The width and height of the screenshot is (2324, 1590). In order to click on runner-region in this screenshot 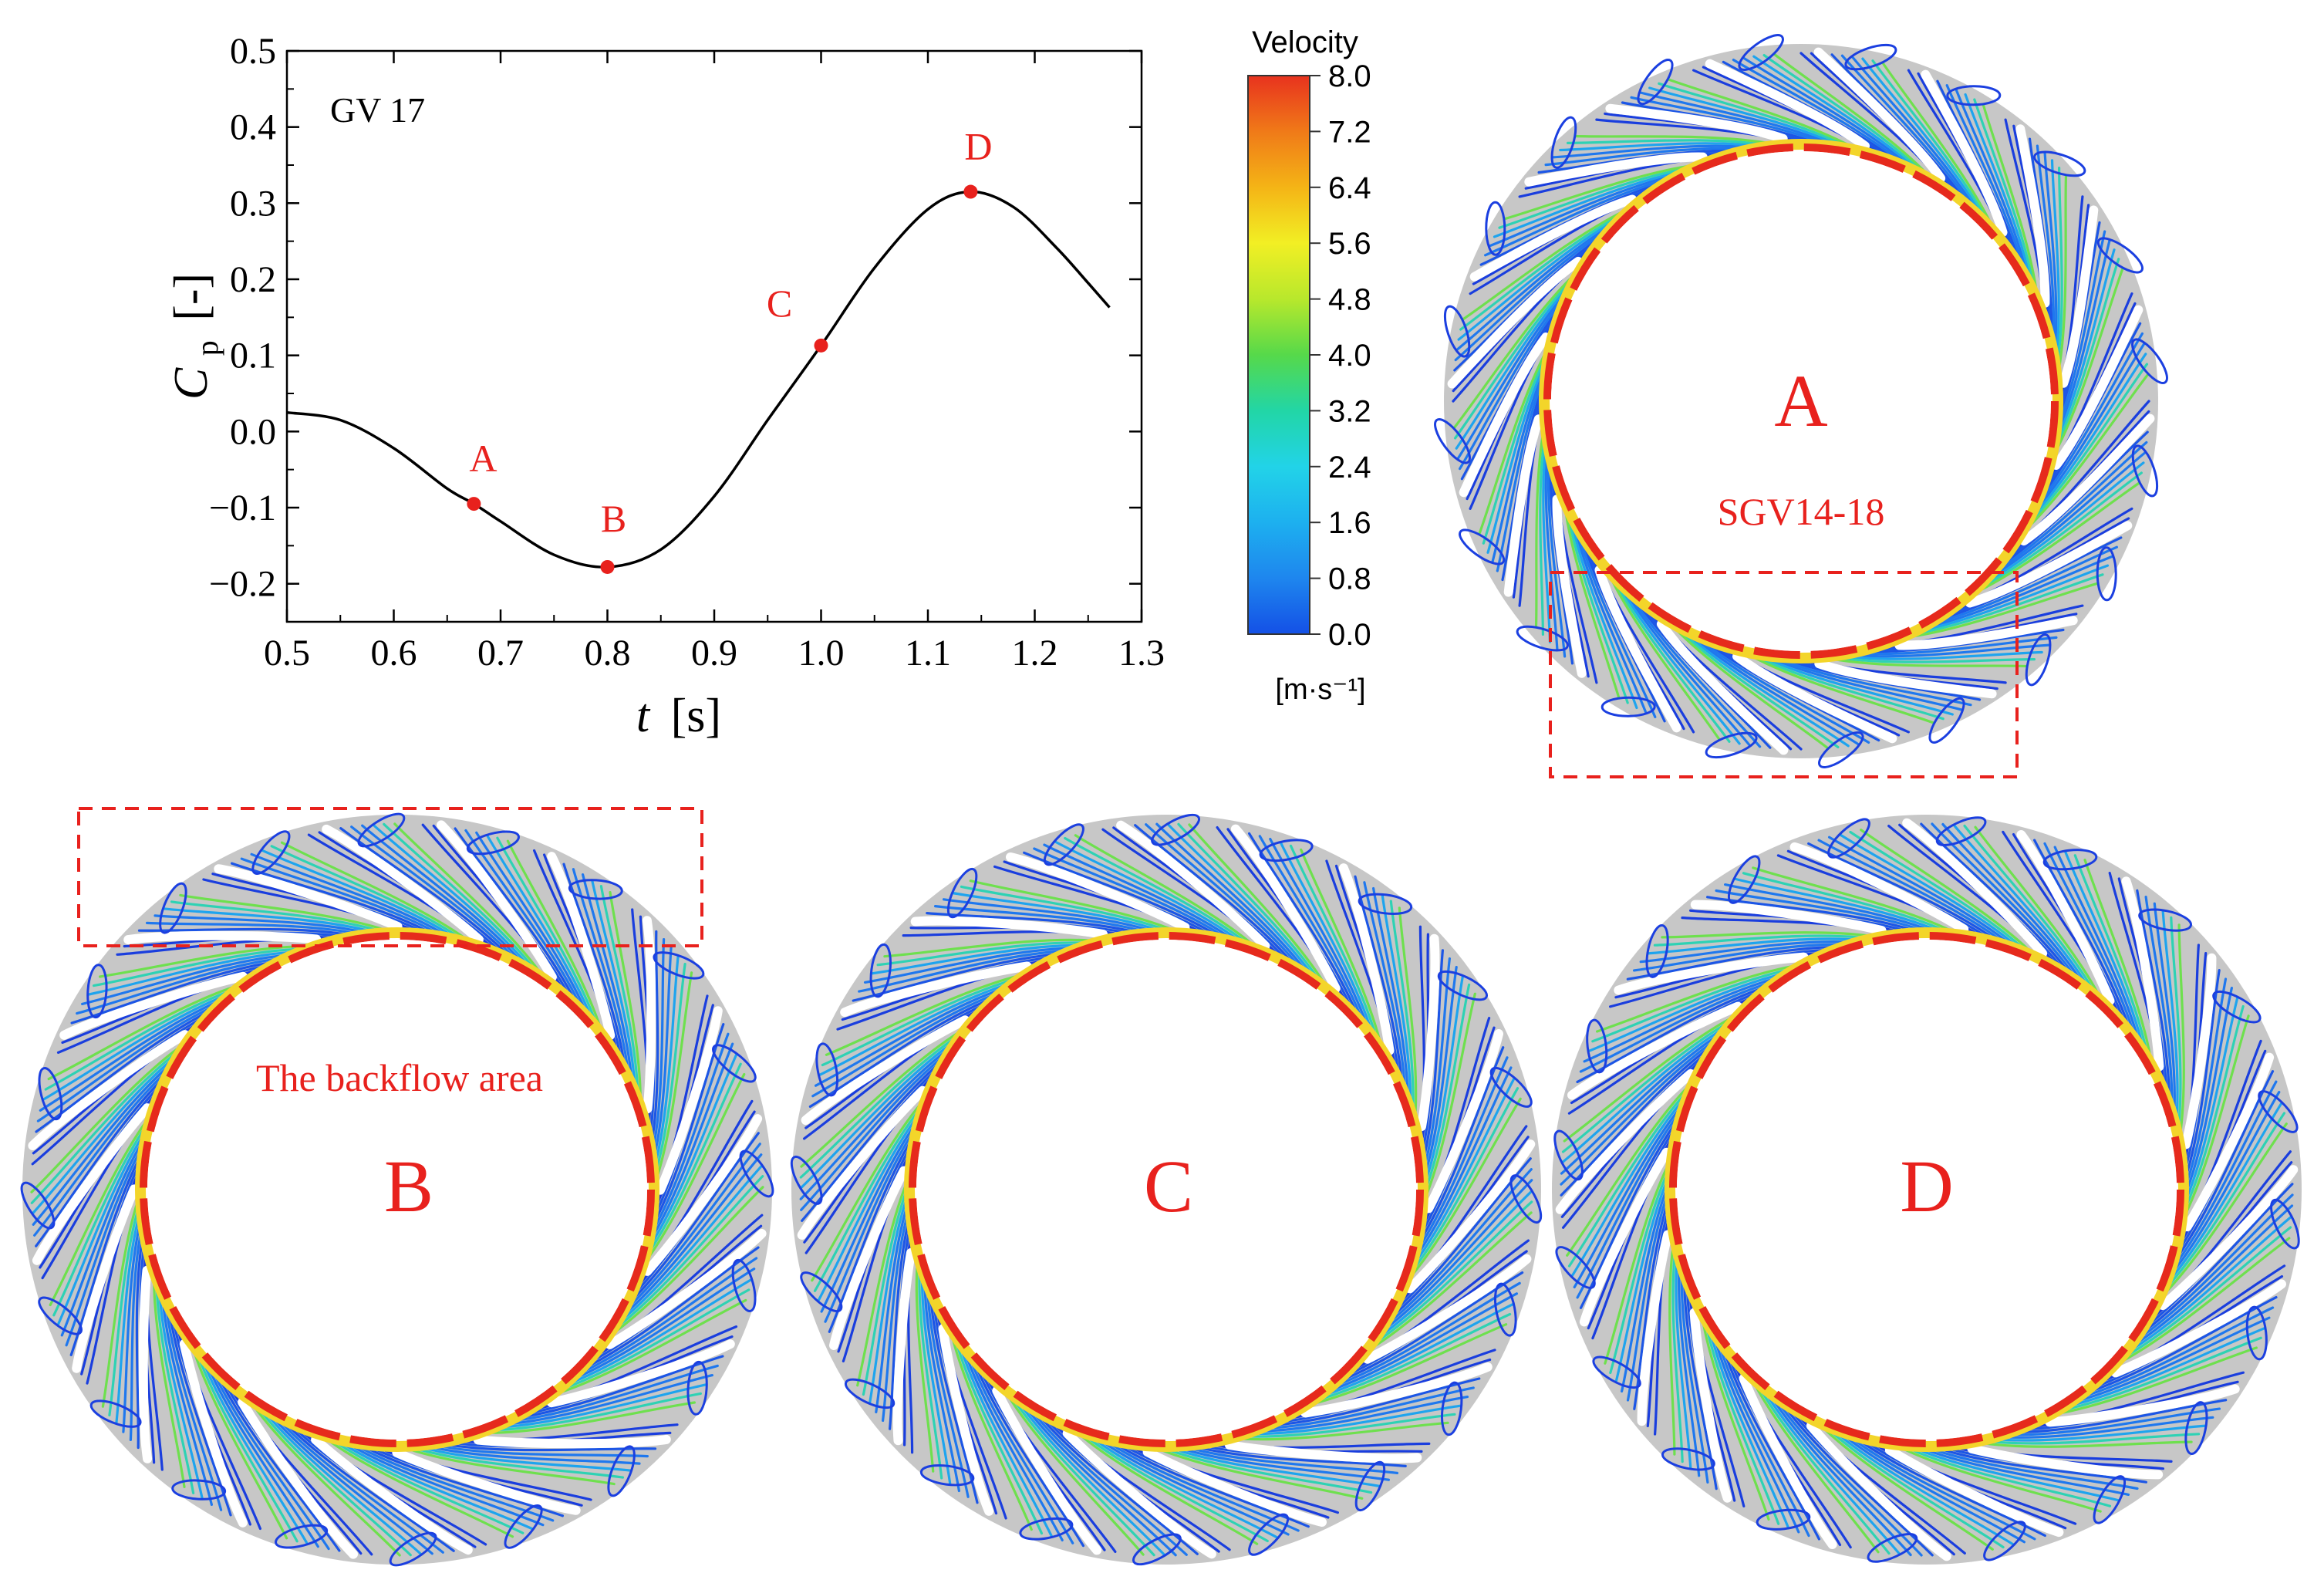, I will do `click(1927, 1190)`.